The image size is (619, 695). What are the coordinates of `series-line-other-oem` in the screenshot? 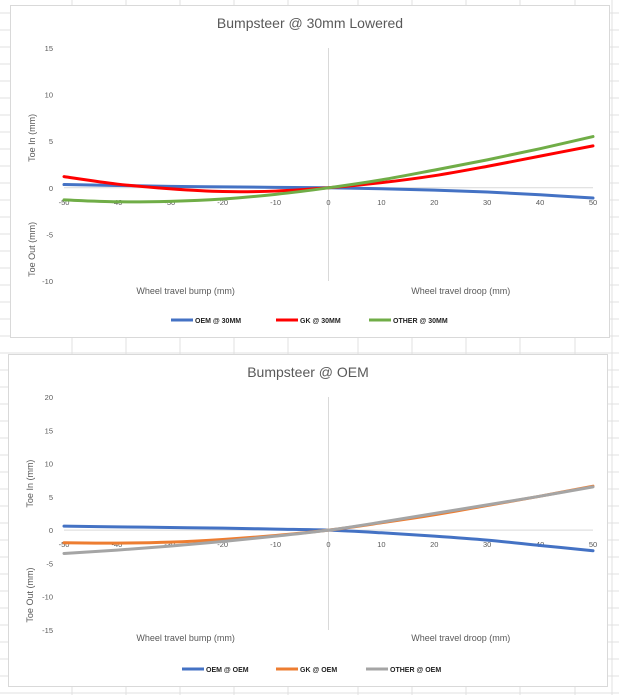 It's located at (328, 520).